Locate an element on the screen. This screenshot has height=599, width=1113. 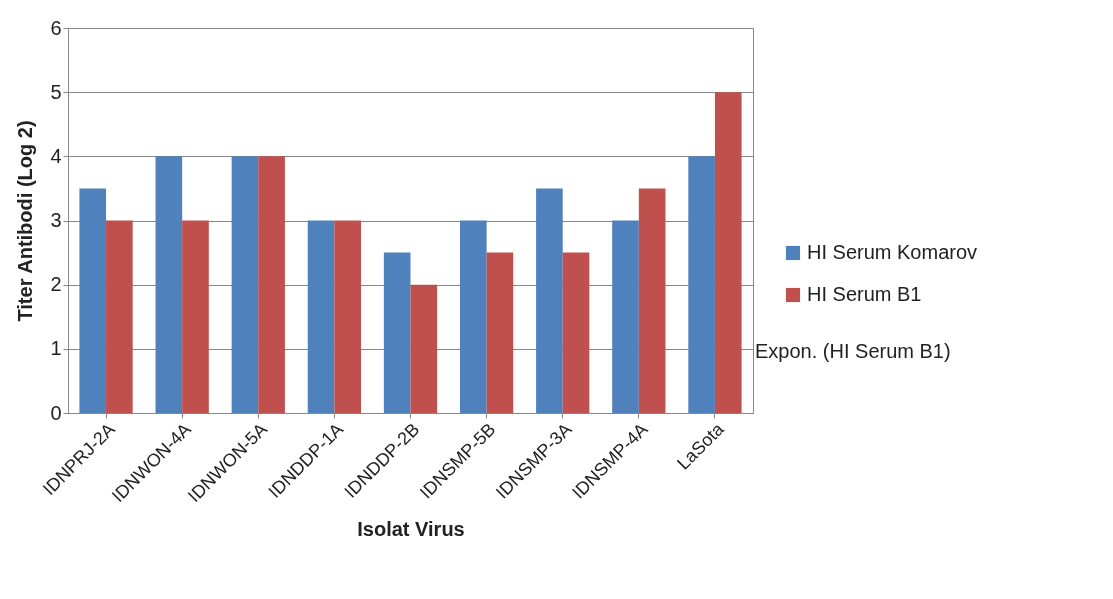
y-tick-label: 0 is located at coordinates (56, 412).